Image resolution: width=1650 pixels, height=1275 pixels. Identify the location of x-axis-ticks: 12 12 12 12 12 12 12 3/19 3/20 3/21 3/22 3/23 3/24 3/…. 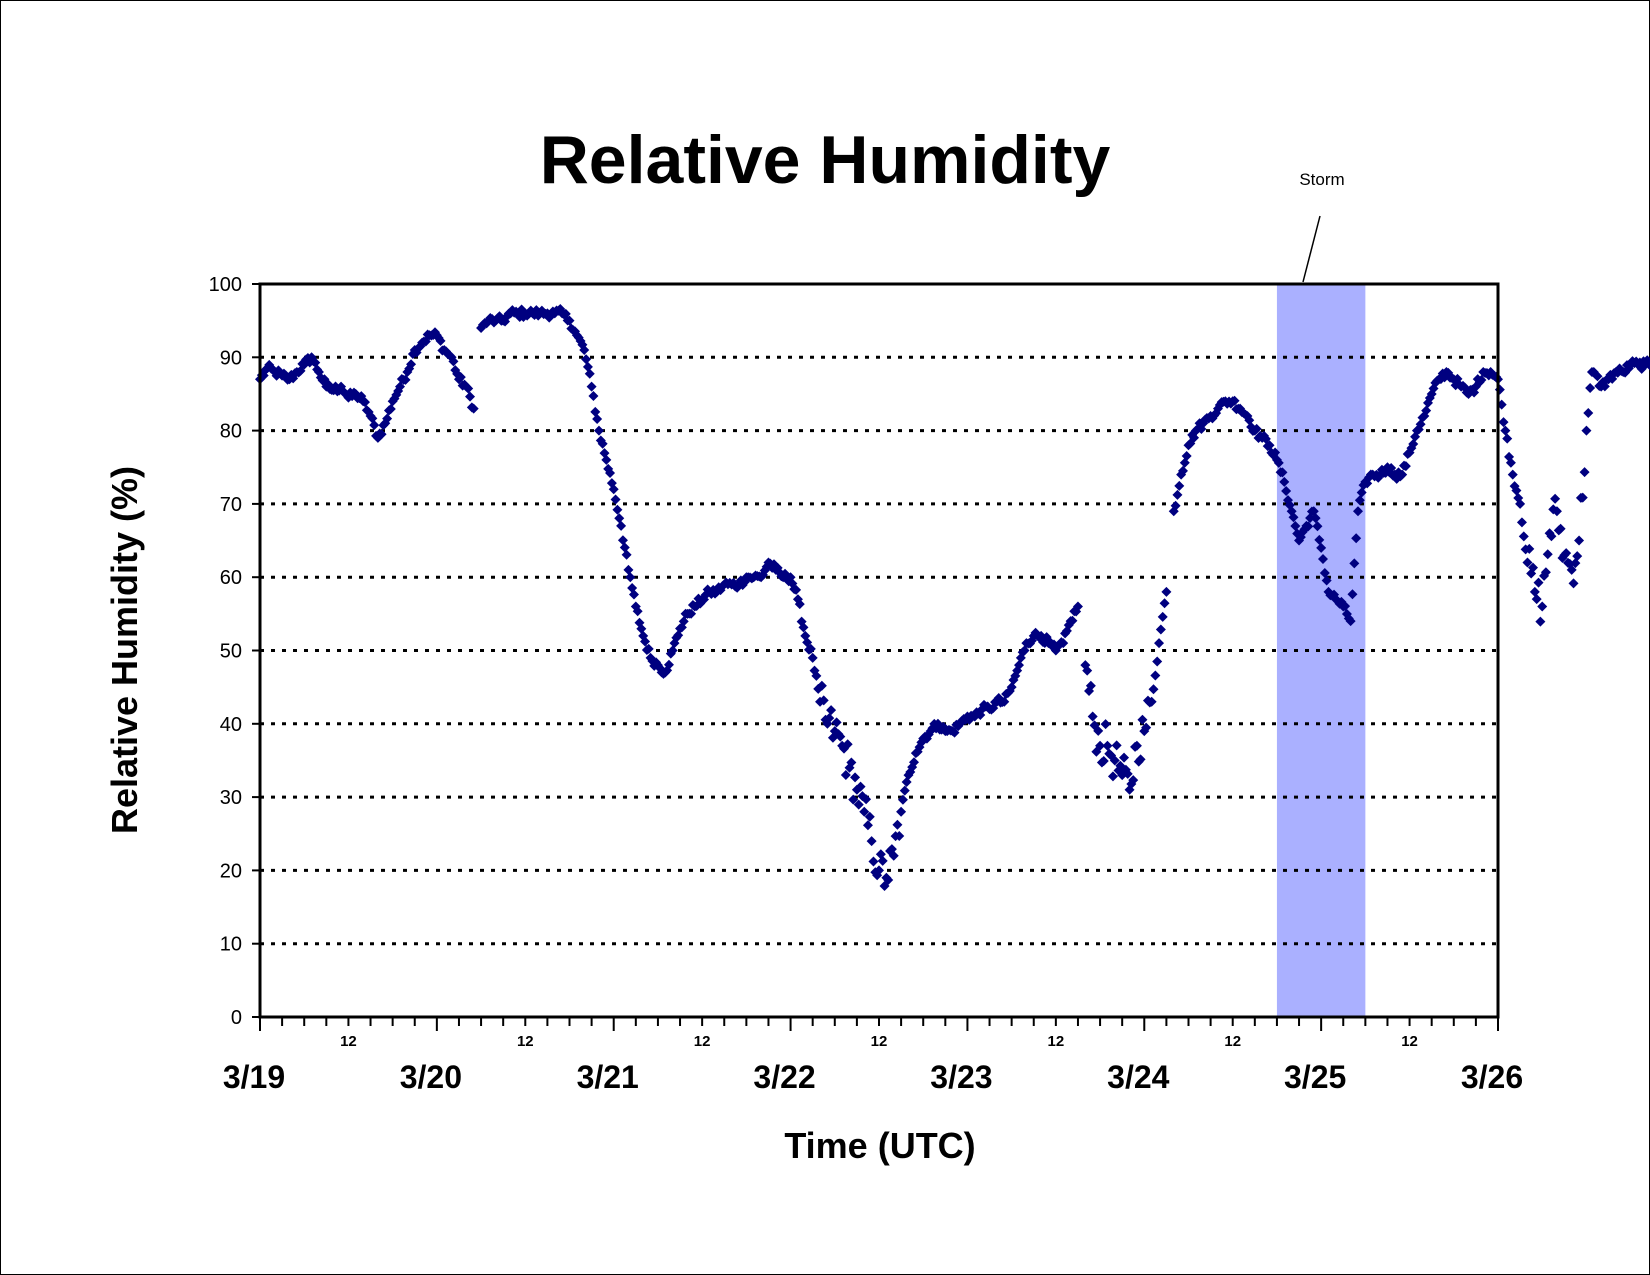
(873, 1056).